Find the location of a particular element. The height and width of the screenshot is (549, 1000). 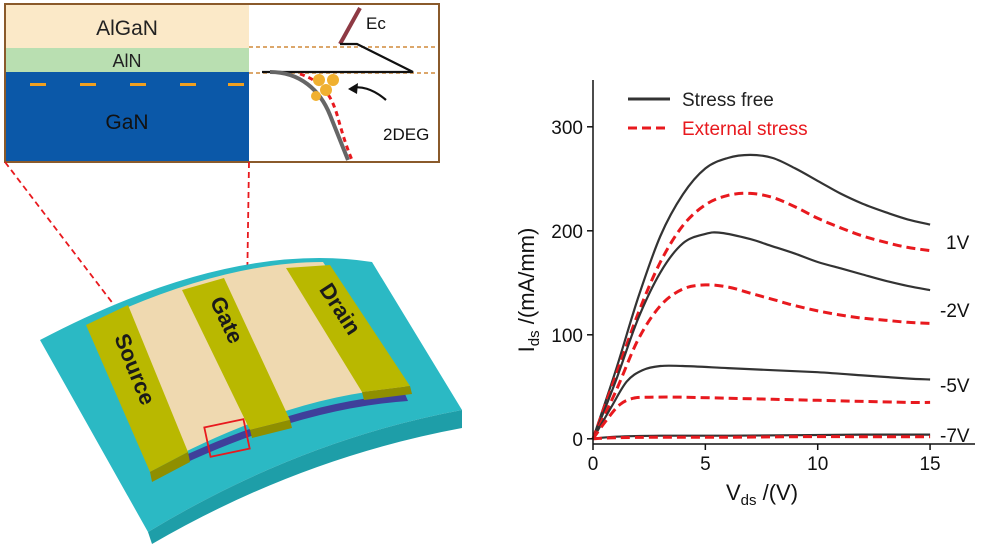

conduction-band-edge is located at coordinates (338, 58).